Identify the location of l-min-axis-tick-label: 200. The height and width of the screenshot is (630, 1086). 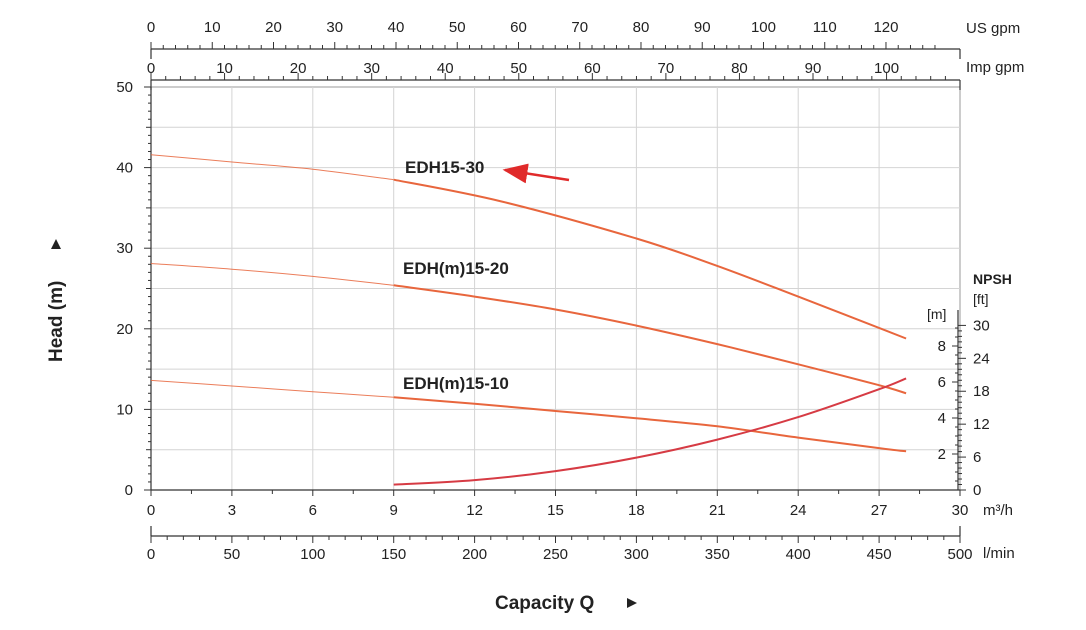
(474, 554).